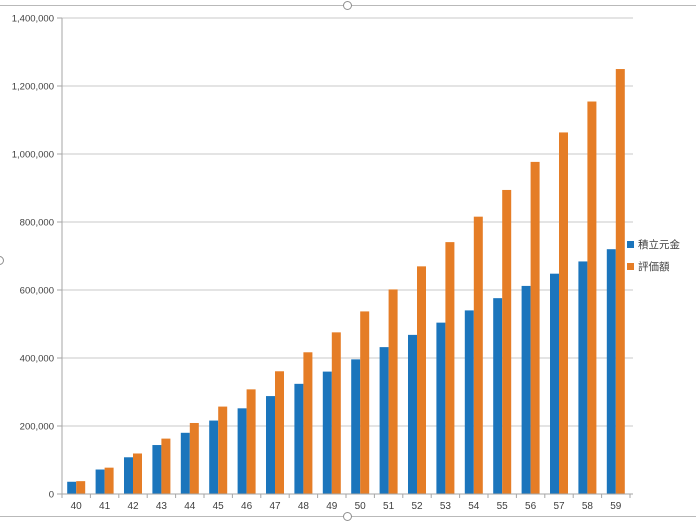  Describe the element at coordinates (347, 5) in the screenshot. I see `resize-handle-top-center` at that location.